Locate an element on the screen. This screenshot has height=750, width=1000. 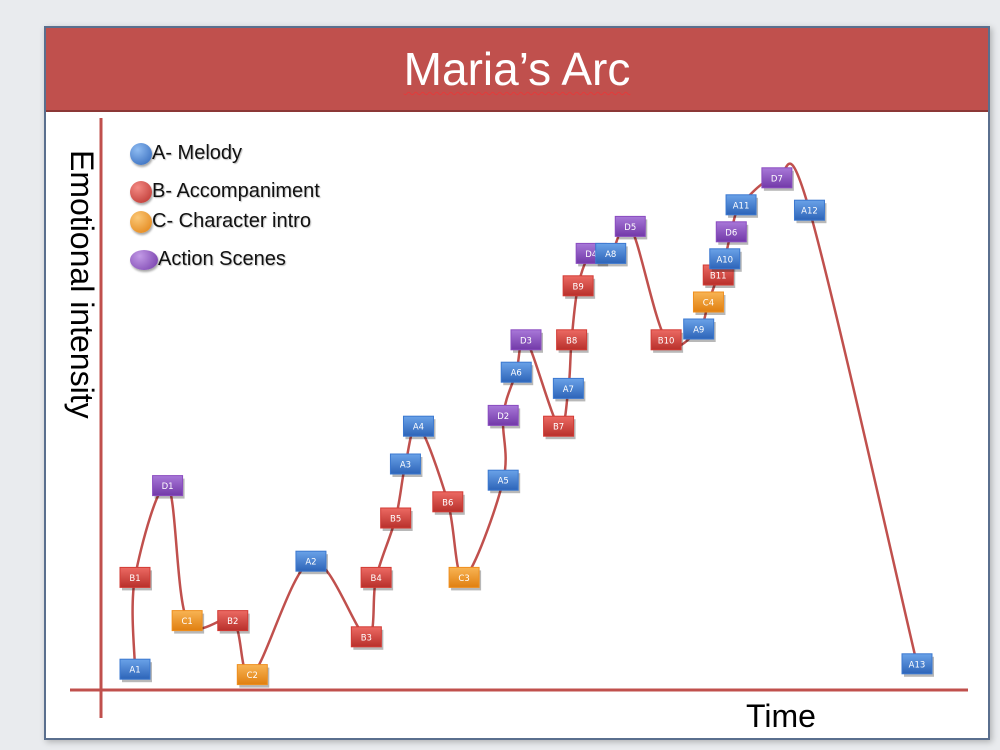
marker-label: B1 is located at coordinates (134, 579).